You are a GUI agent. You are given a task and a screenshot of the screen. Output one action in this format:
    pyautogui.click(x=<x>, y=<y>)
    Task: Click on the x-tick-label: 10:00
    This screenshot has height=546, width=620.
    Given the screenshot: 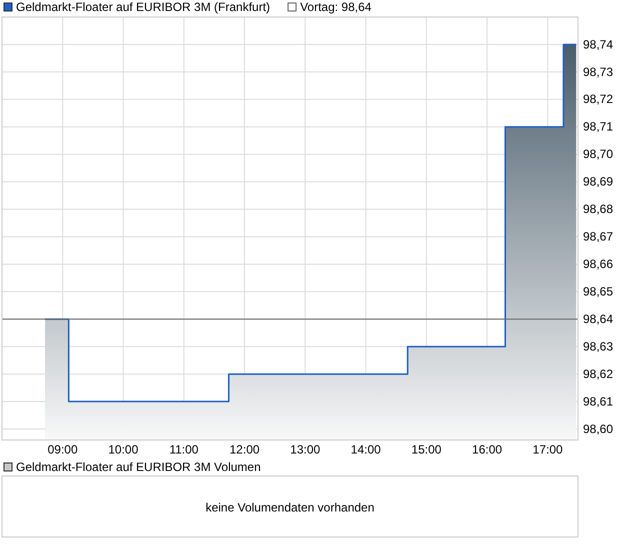 What is the action you would take?
    pyautogui.click(x=123, y=449)
    